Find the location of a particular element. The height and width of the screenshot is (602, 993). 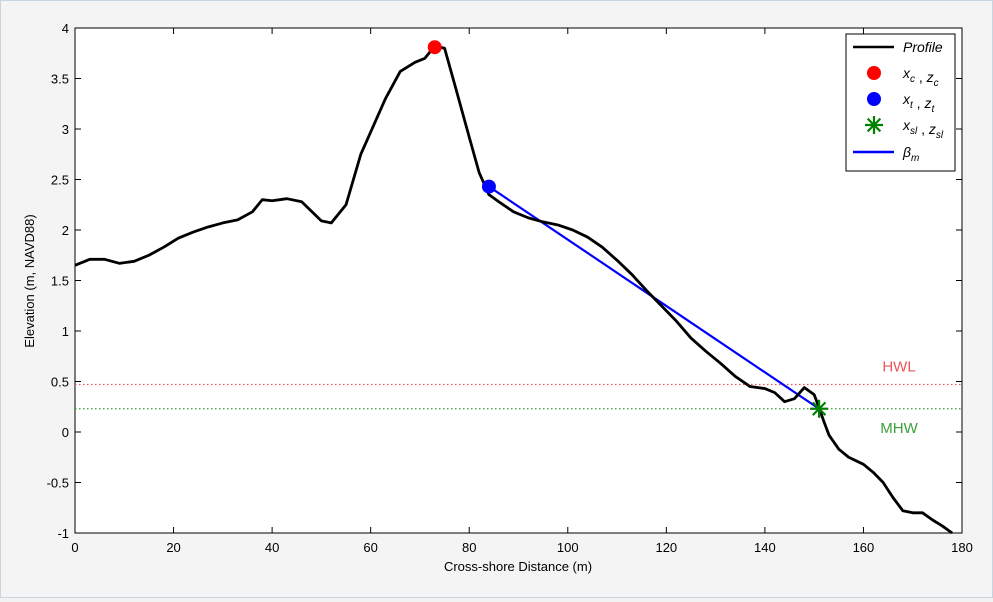

x-tick-label: 180 is located at coordinates (962, 547).